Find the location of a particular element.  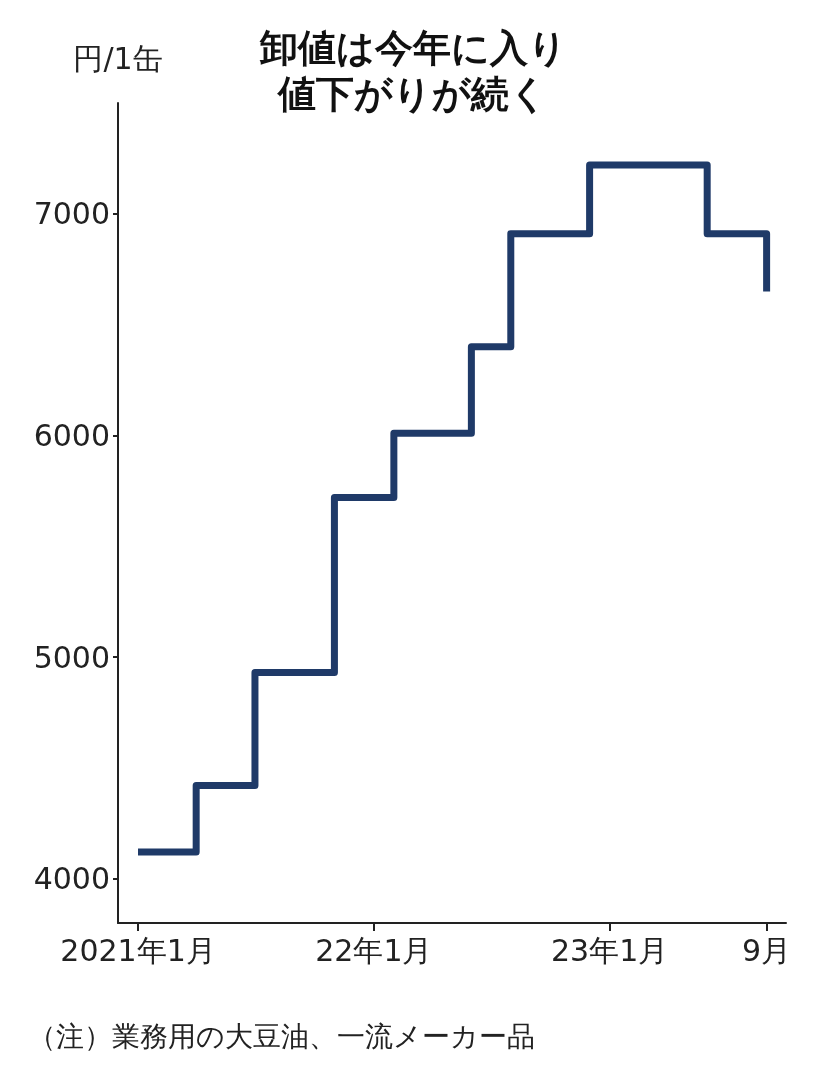

x-tick-label: 22年1月 is located at coordinates (374, 950).